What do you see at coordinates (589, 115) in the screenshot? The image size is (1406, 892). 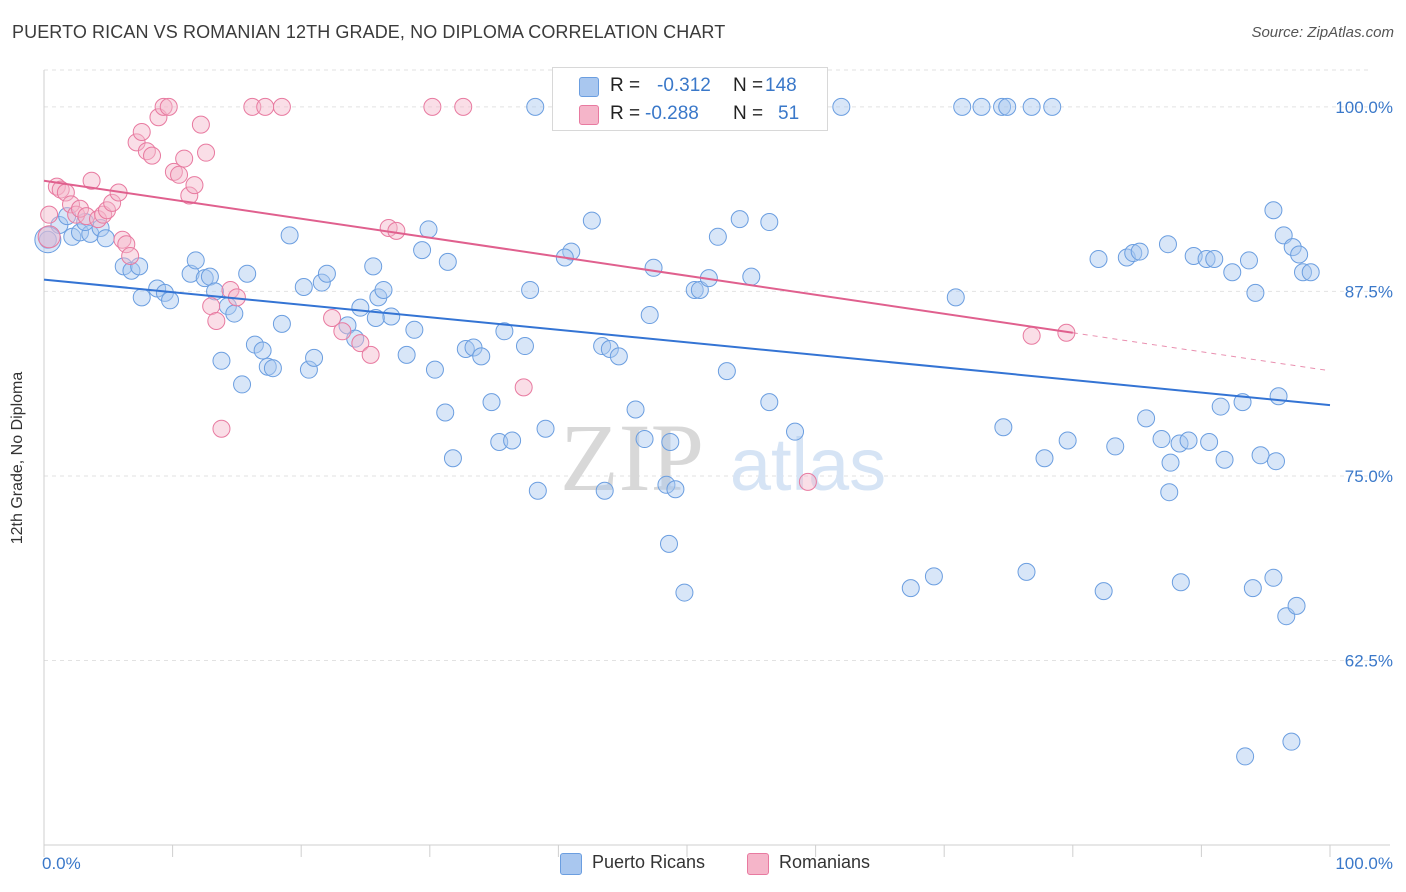 I see `legend-swatch-romanians` at bounding box center [589, 115].